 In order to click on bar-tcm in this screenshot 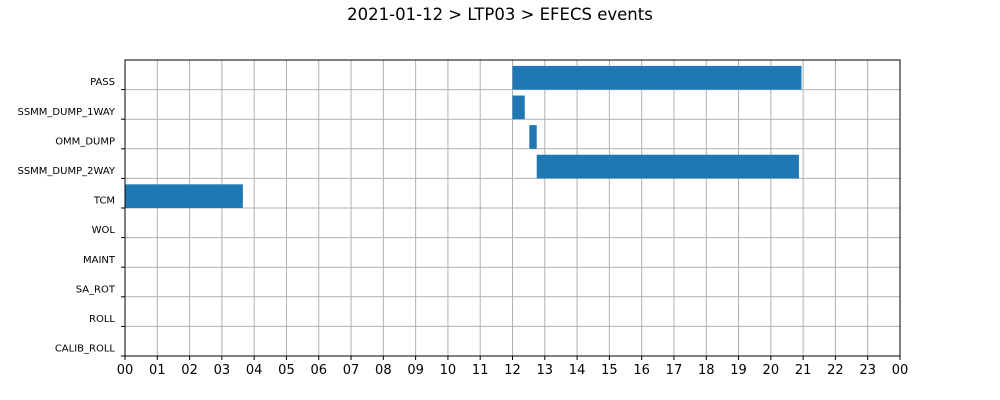, I will do `click(184, 196)`.